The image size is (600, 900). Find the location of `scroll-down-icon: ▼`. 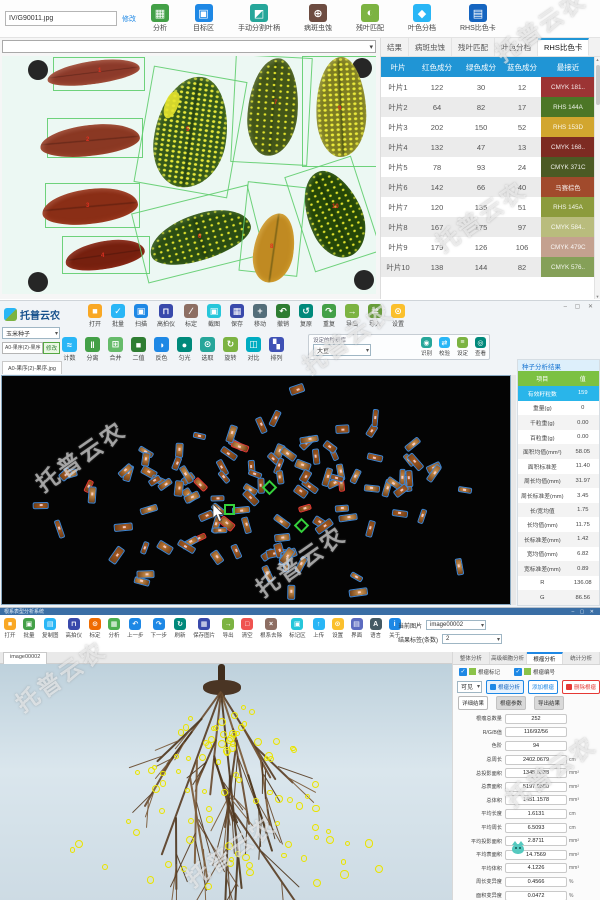

scroll-down-icon: ▼ is located at coordinates (597, 296).